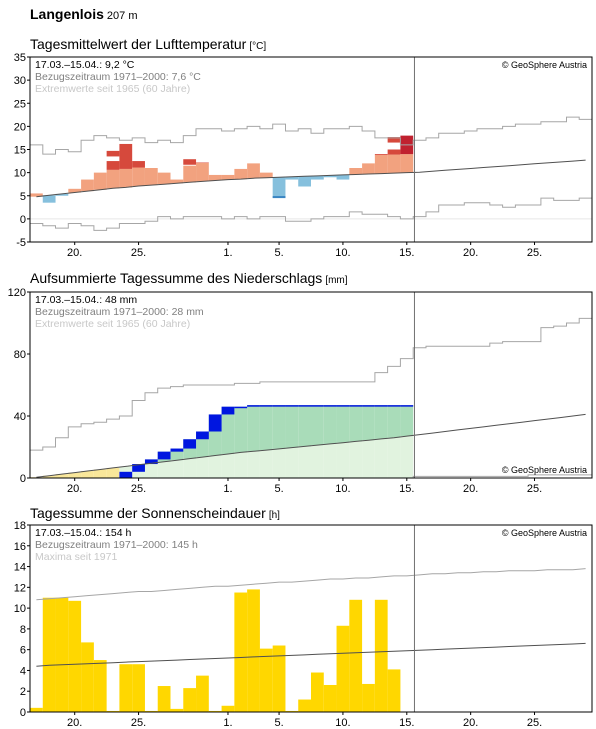 The height and width of the screenshot is (729, 596). Describe the element at coordinates (17, 293) in the screenshot. I see `y-tick-label: 120` at that location.